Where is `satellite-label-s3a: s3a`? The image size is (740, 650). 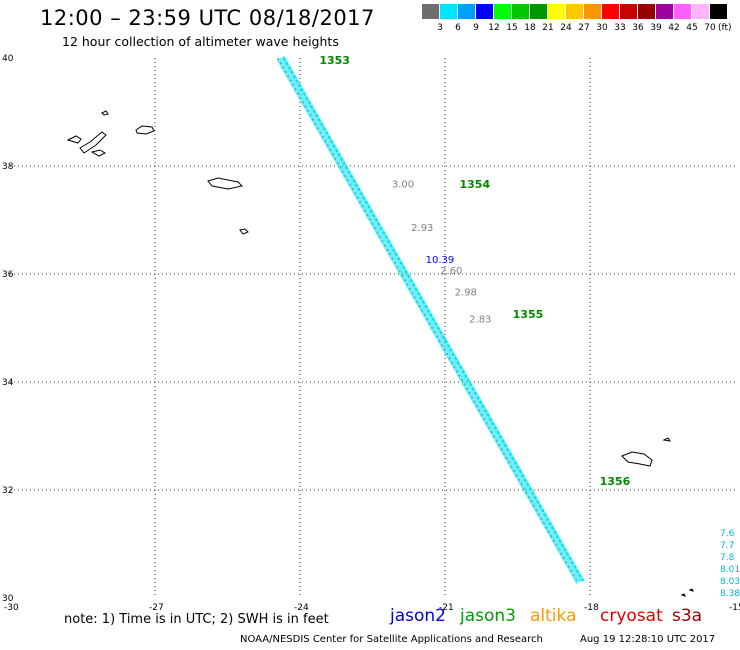
satellite-label-s3a: s3a is located at coordinates (687, 616).